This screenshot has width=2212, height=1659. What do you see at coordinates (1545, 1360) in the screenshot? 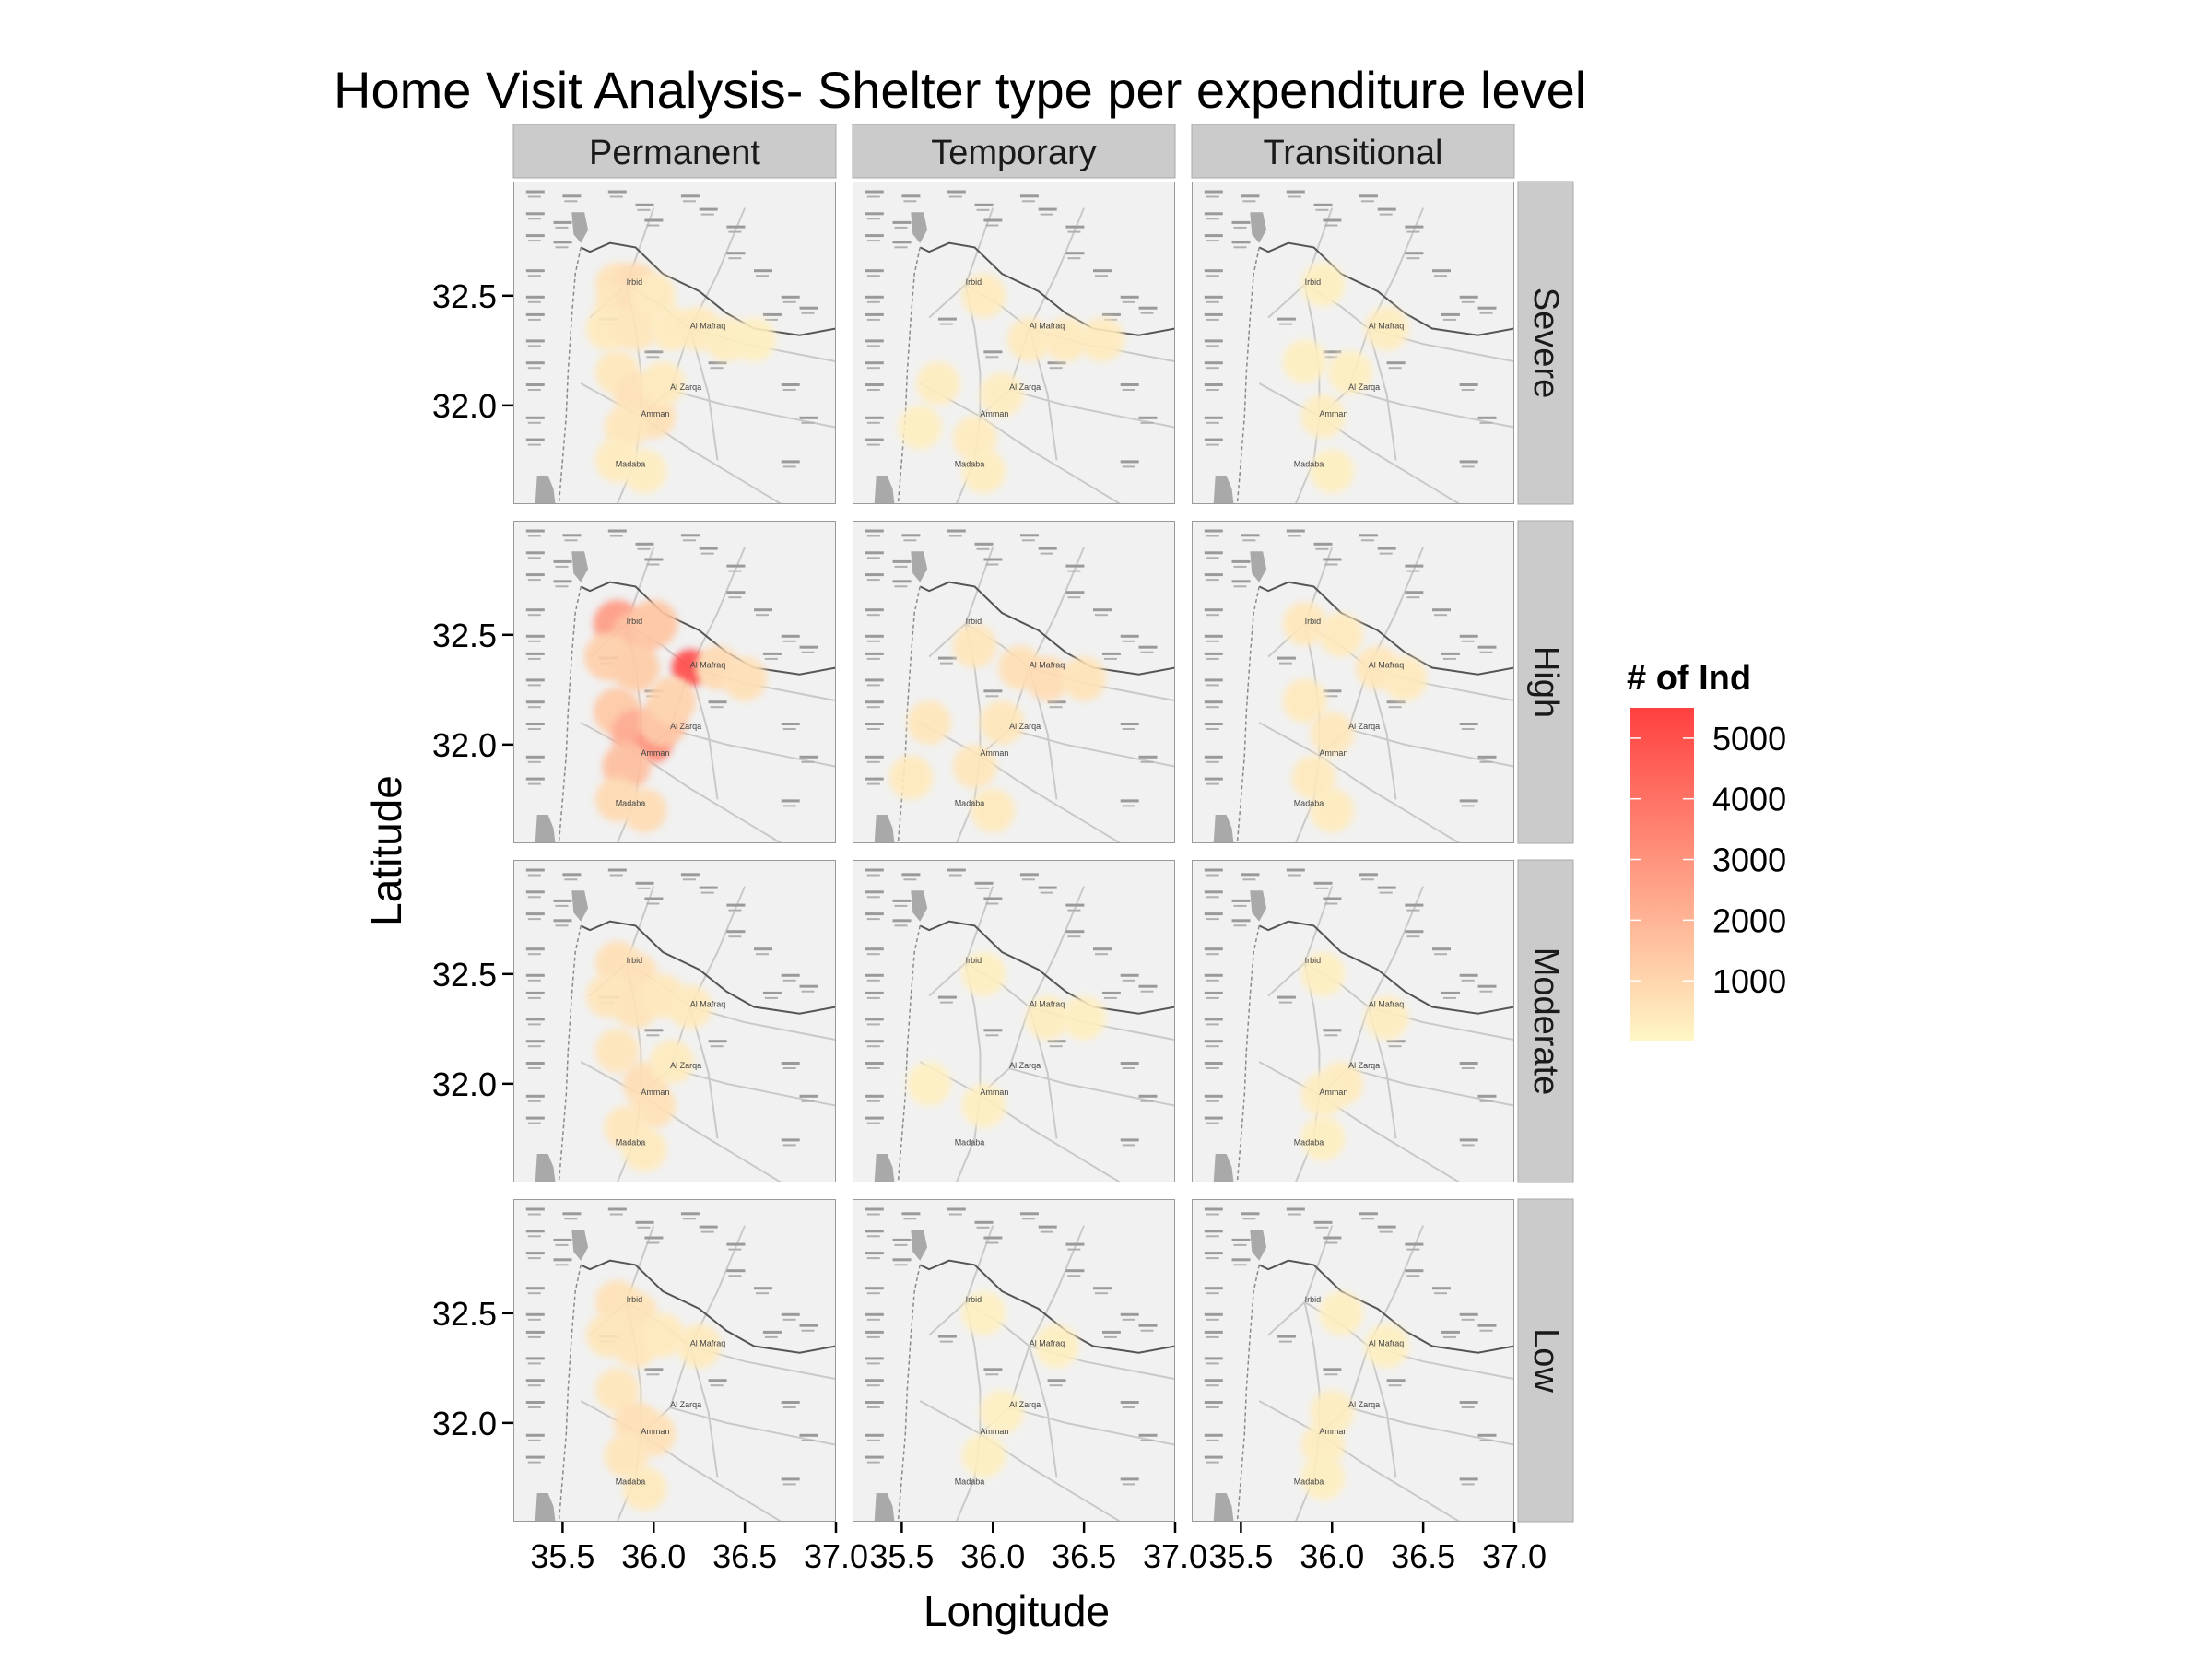
I see `strip-label: Low` at bounding box center [1545, 1360].